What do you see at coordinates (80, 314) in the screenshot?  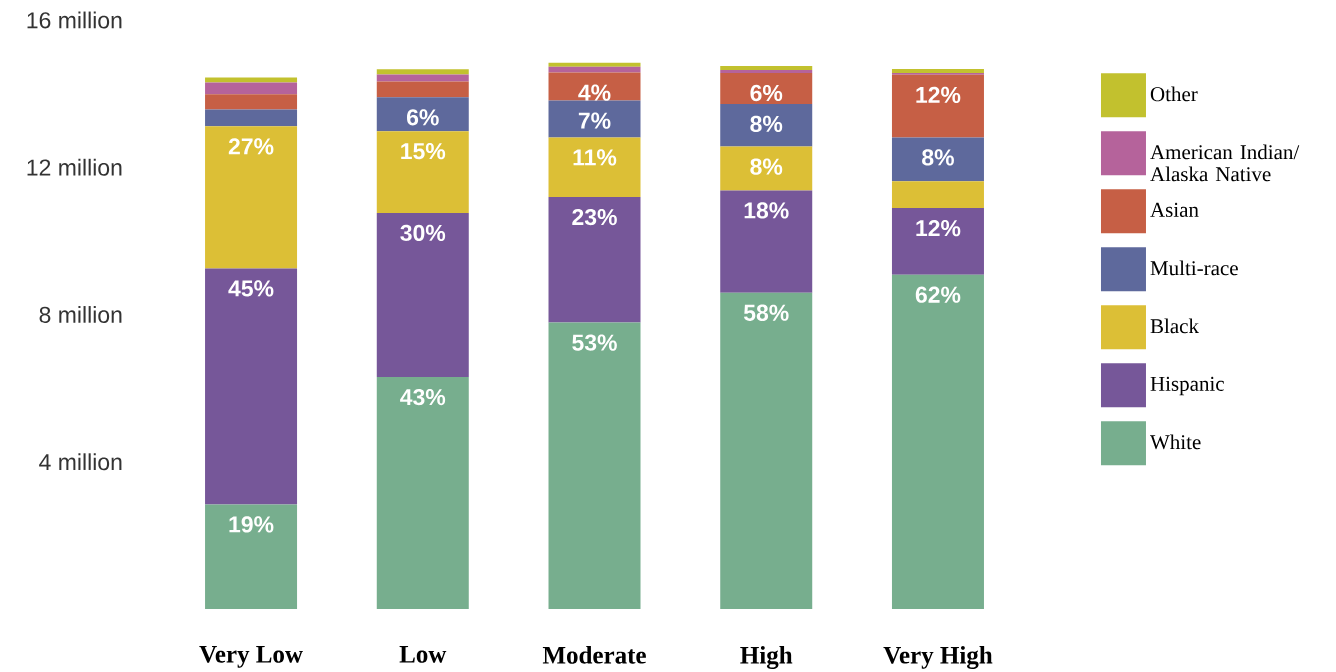 I see `y-tick-label: 8 million` at bounding box center [80, 314].